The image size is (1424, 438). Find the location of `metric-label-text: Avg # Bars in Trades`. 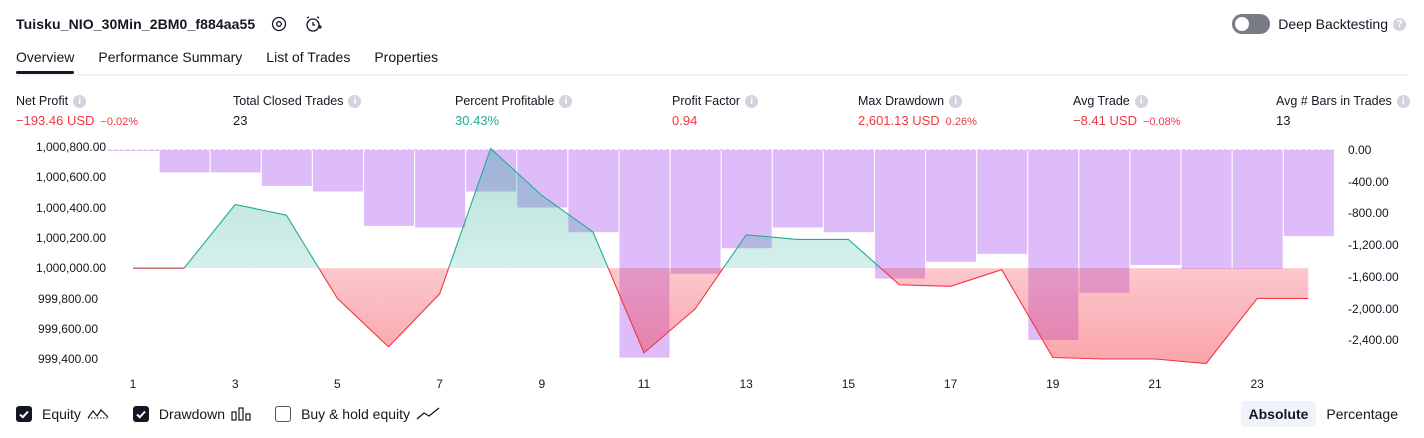

metric-label-text: Avg # Bars in Trades is located at coordinates (1334, 101).